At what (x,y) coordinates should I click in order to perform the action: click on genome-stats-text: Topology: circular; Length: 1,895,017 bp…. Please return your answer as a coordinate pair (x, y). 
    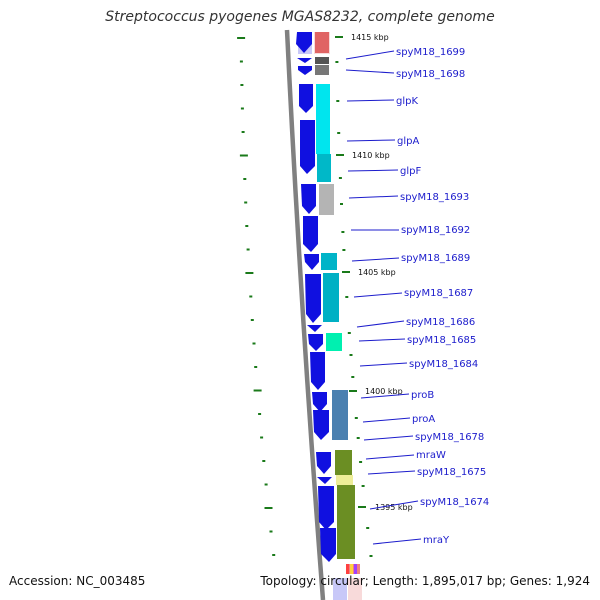
    Looking at the image, I should click on (425, 581).